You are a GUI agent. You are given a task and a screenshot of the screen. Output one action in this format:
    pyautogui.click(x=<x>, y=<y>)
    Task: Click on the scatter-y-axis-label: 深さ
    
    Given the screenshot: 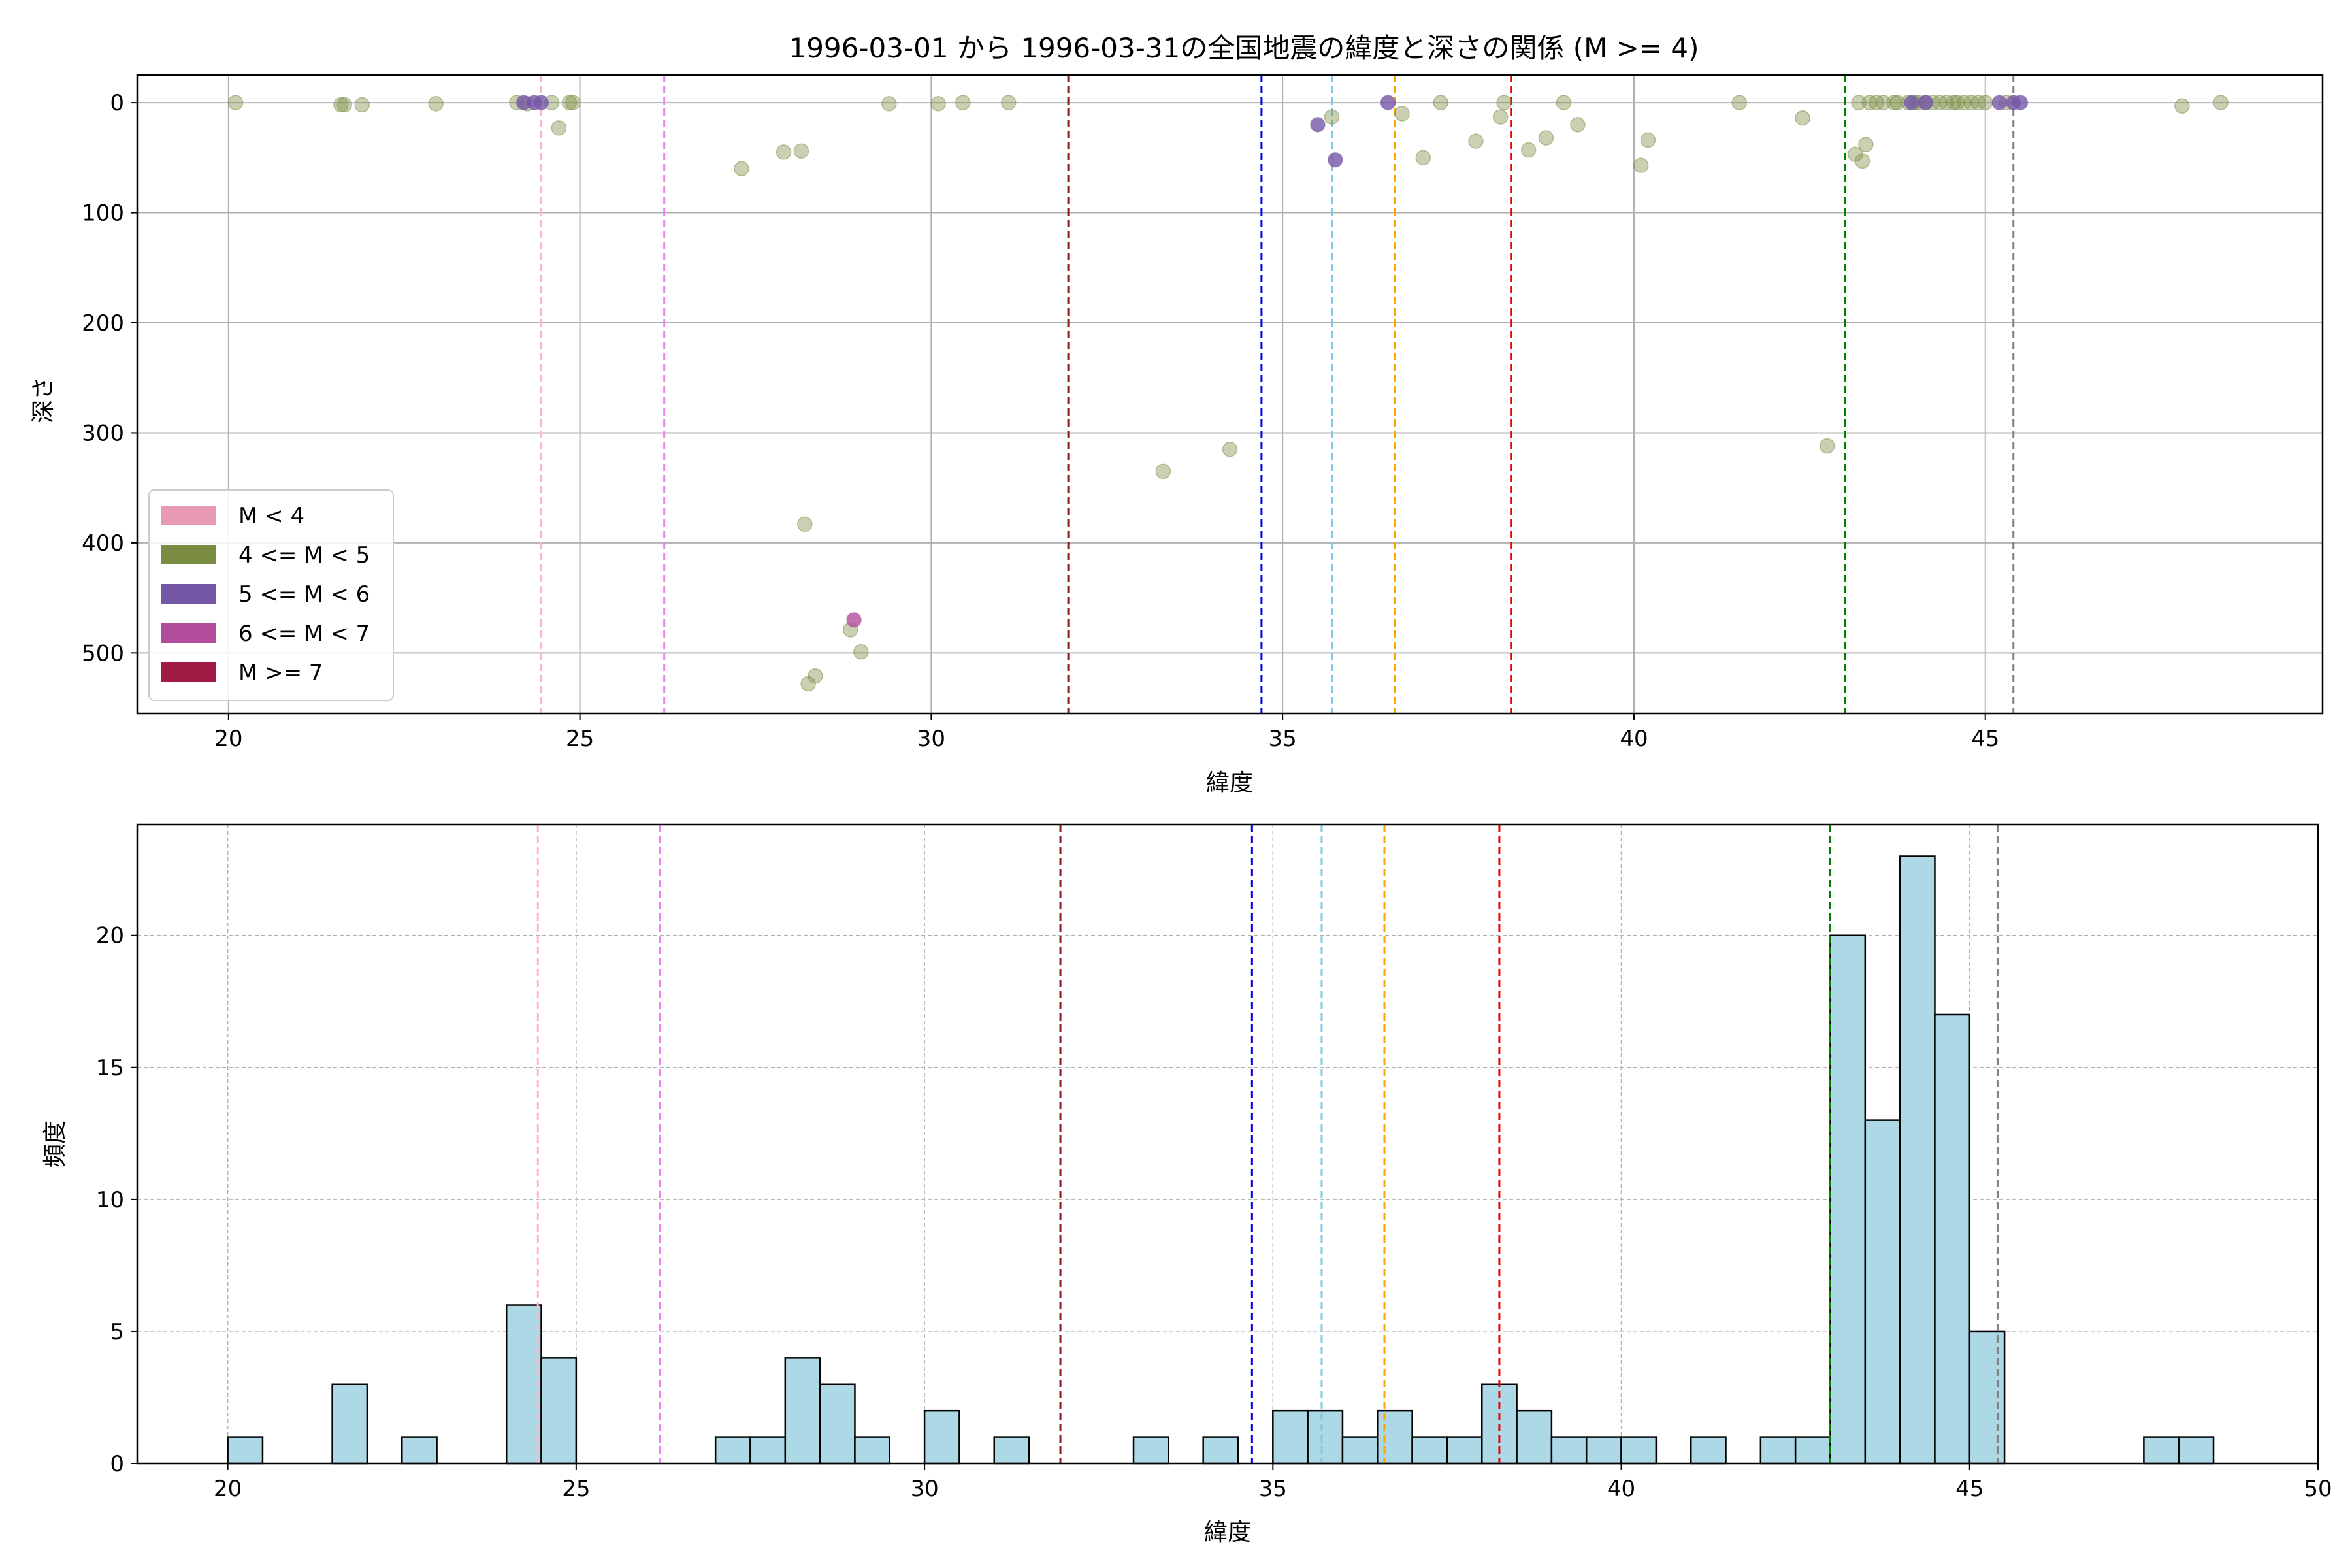 What is the action you would take?
    pyautogui.click(x=43, y=399)
    